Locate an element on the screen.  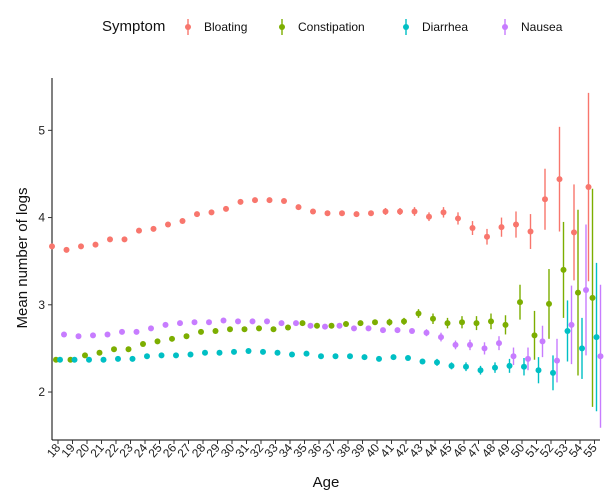
legend-item-diarrhea: Diarrhea is located at coordinates (435, 27).